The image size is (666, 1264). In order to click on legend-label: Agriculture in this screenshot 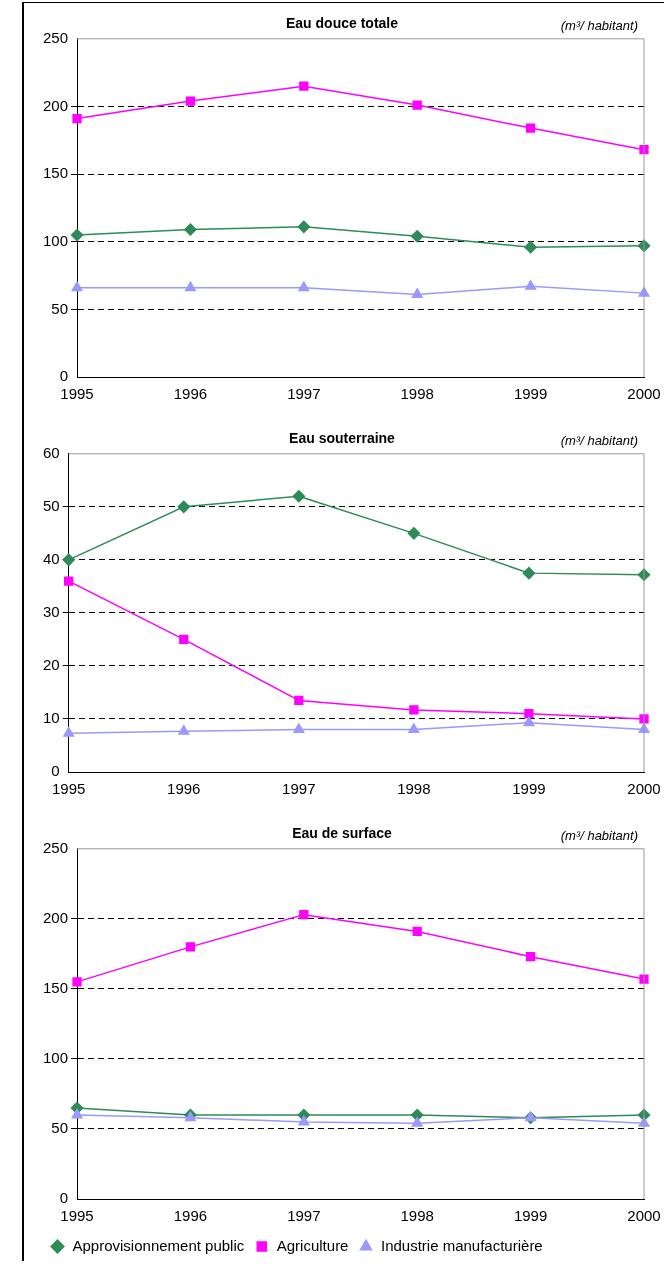, I will do `click(312, 1245)`.